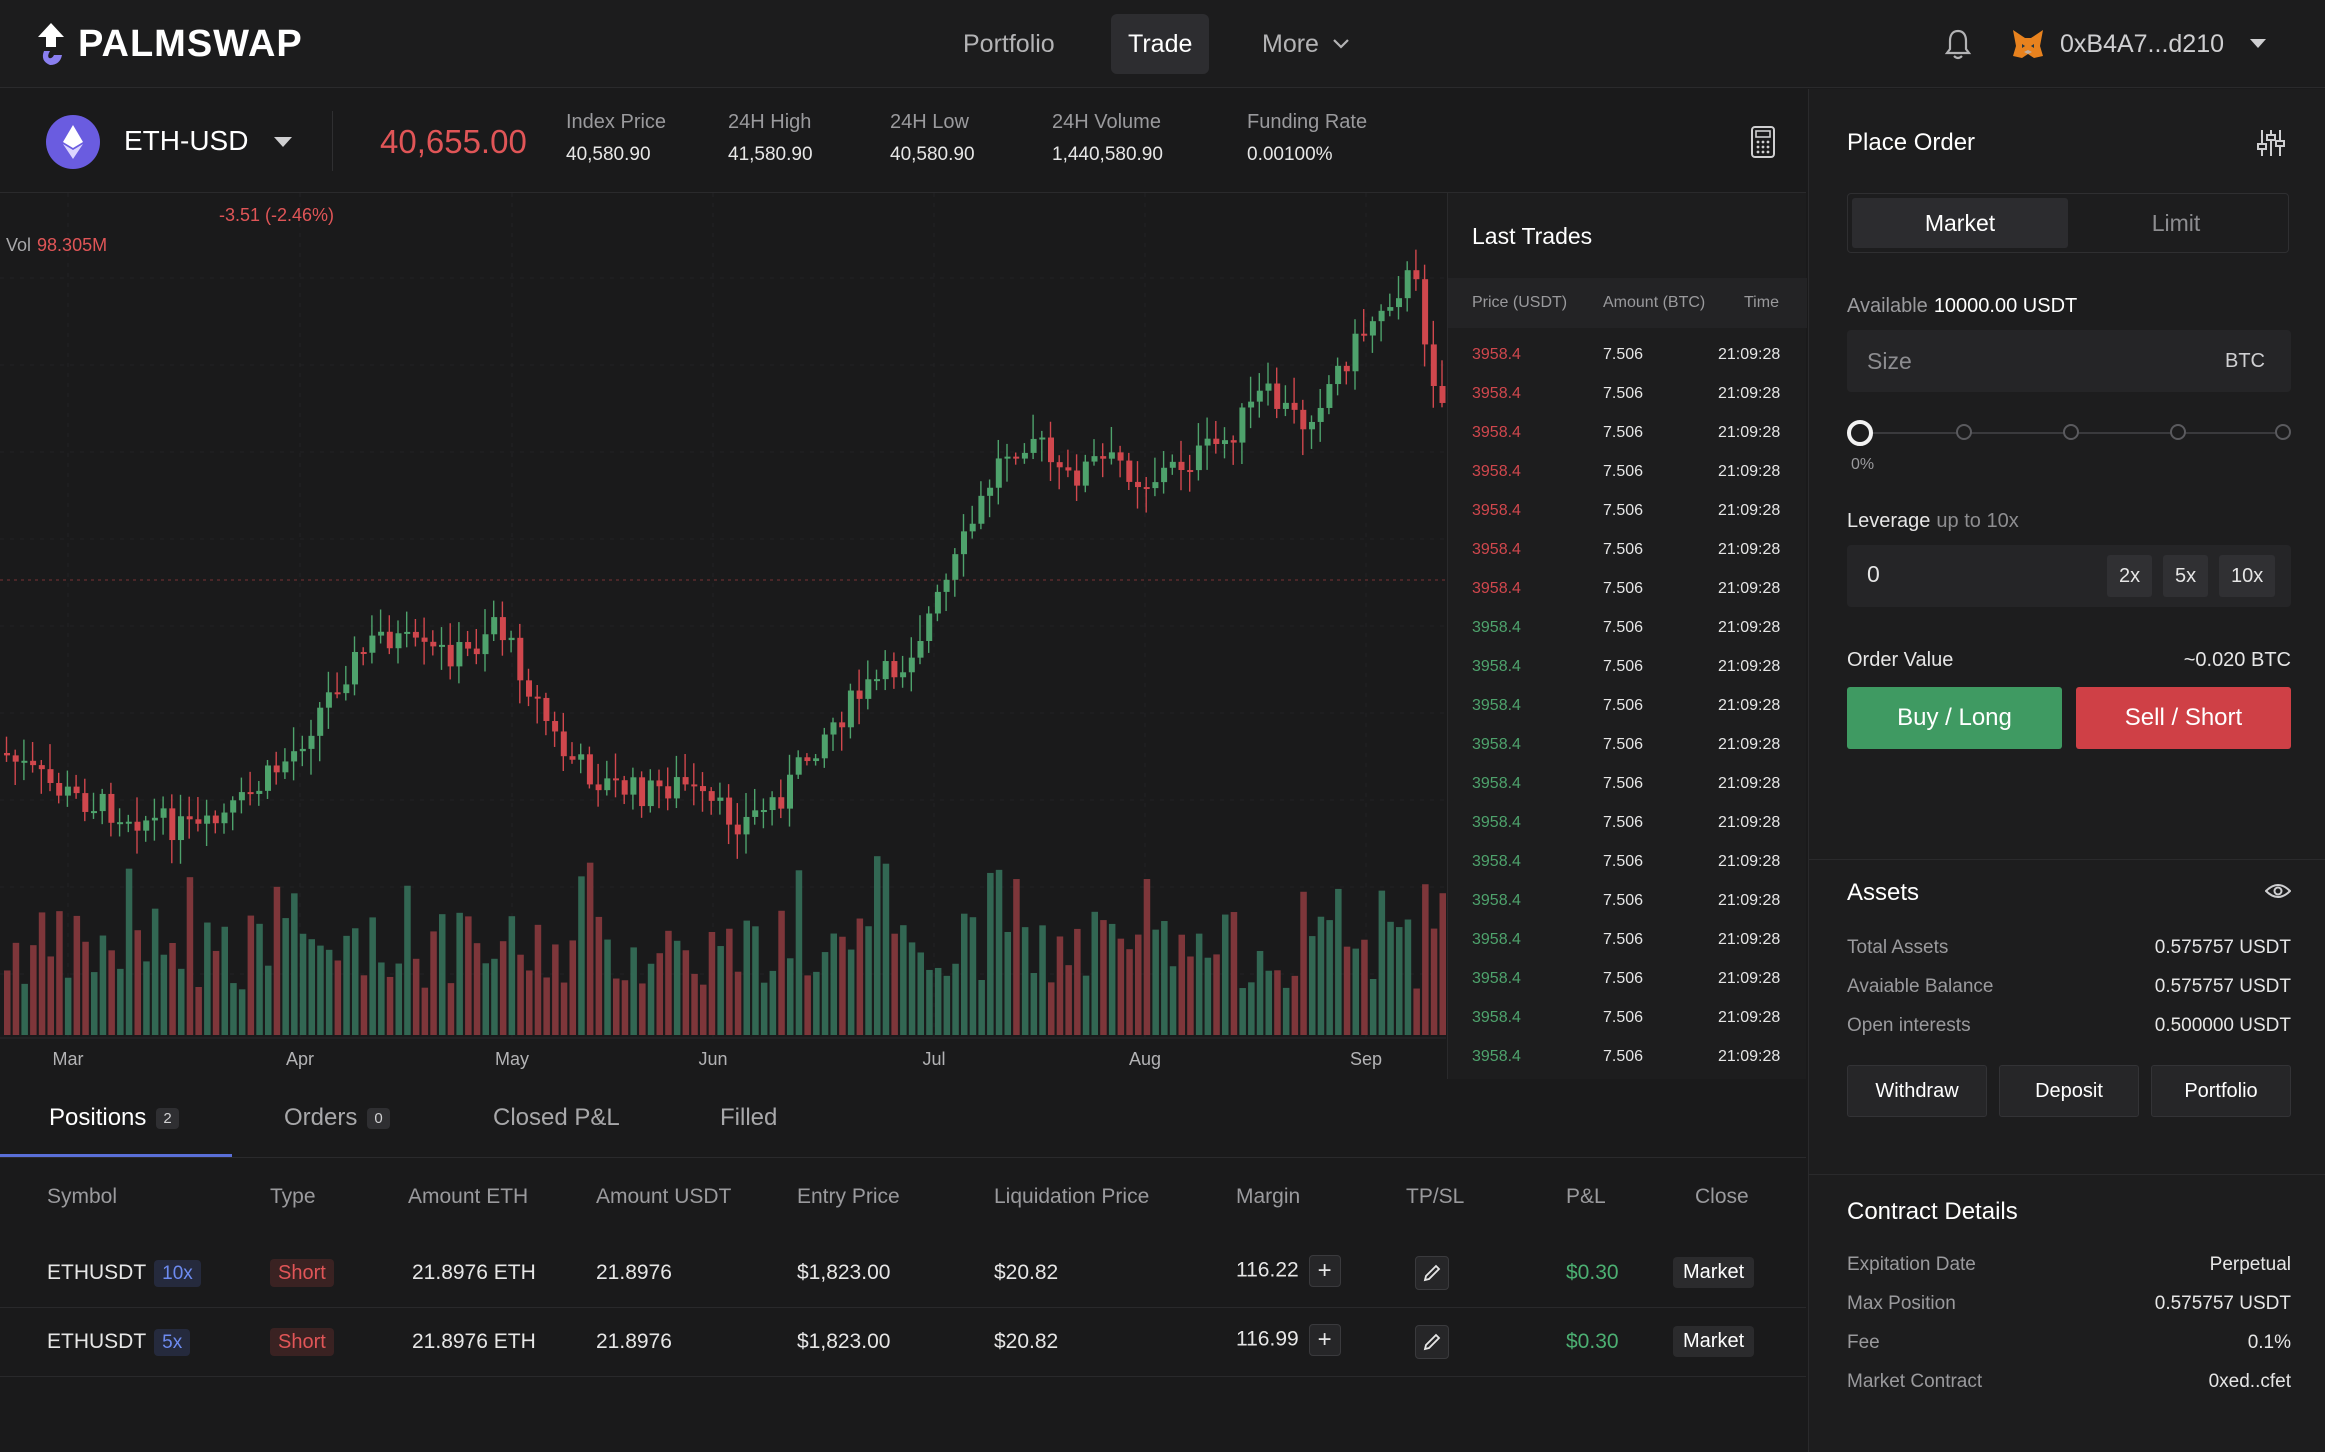 The image size is (2325, 1452). I want to click on stat-label: 24H Low, so click(929, 122).